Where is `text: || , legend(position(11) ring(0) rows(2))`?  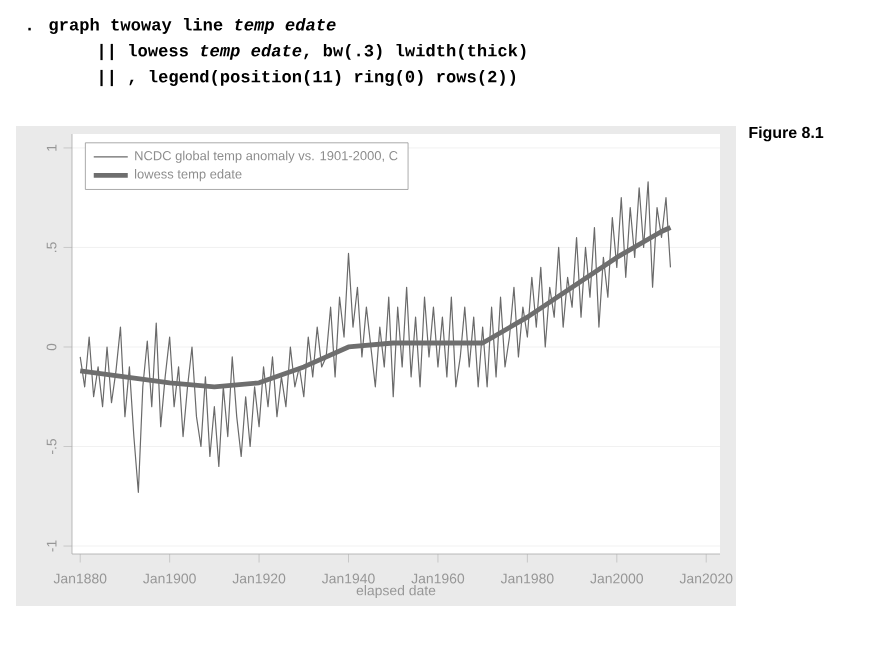
text: || , legend(position(11) ring(0) rows(2)) is located at coordinates (308, 78).